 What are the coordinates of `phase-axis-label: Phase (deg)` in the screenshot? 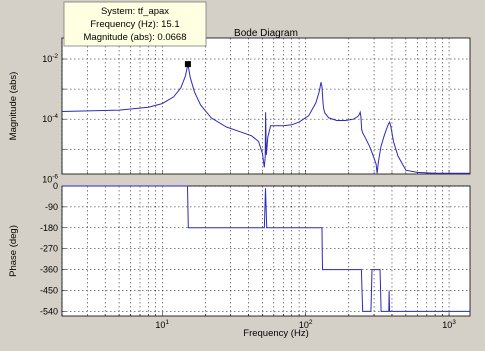 It's located at (13, 251).